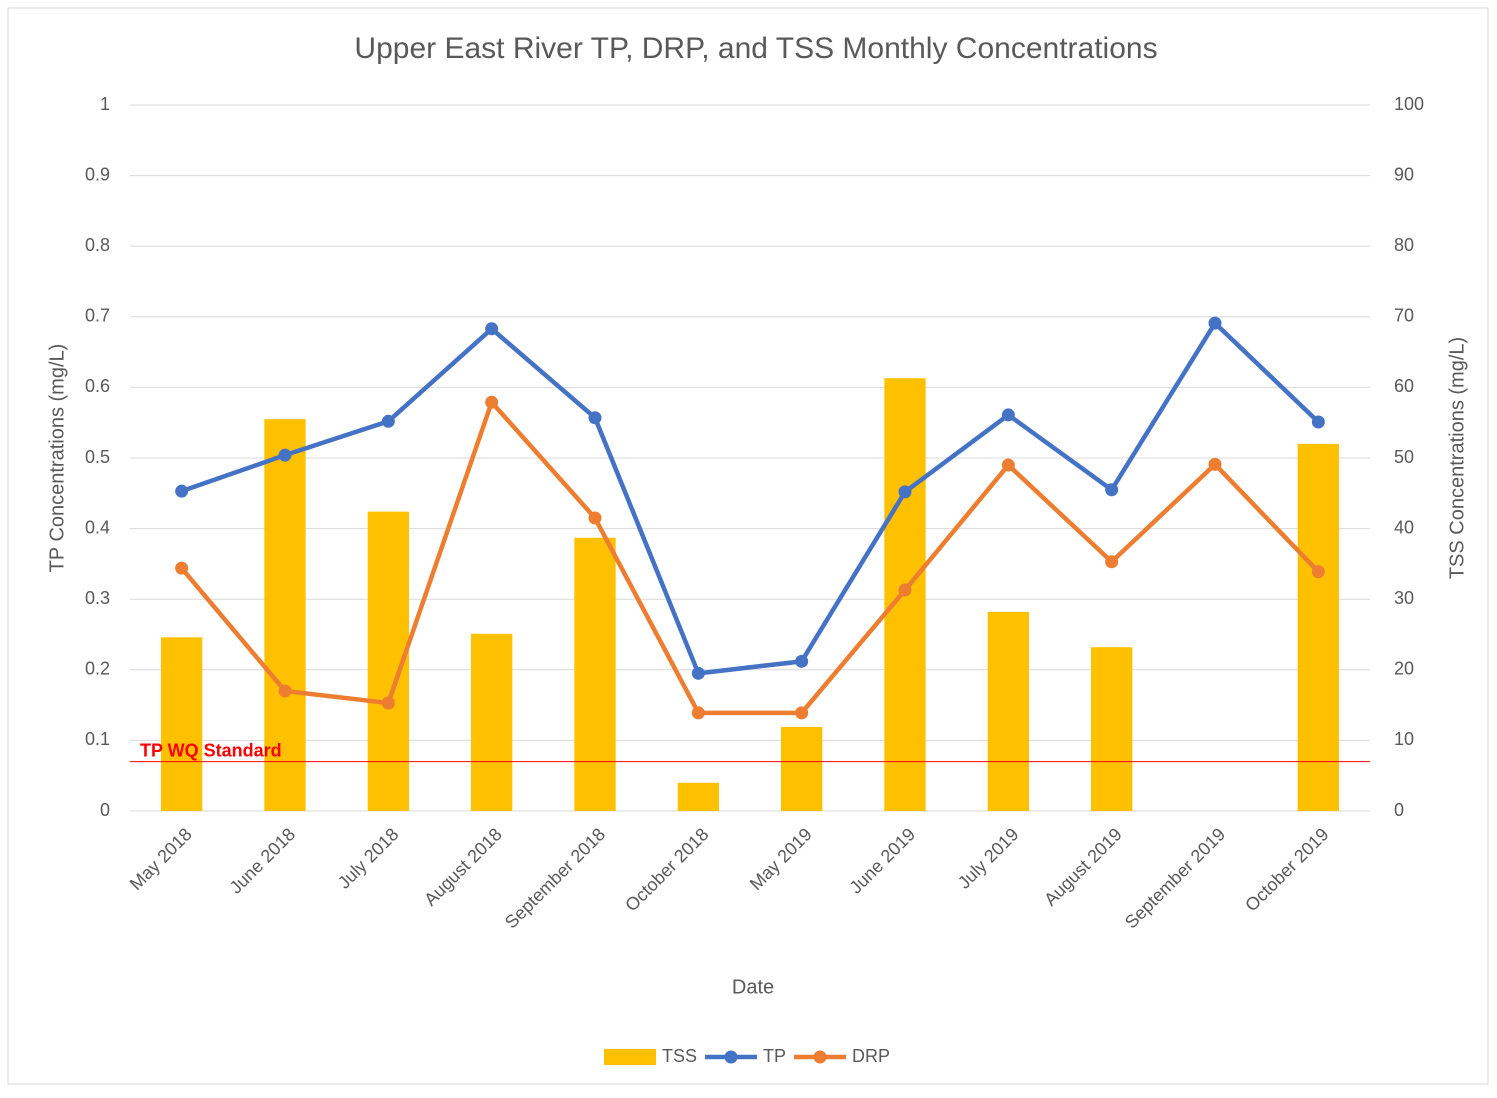 This screenshot has width=1497, height=1098. Describe the element at coordinates (57, 458) in the screenshot. I see `y-axis-label: TP Concentrations (mg/L)` at that location.